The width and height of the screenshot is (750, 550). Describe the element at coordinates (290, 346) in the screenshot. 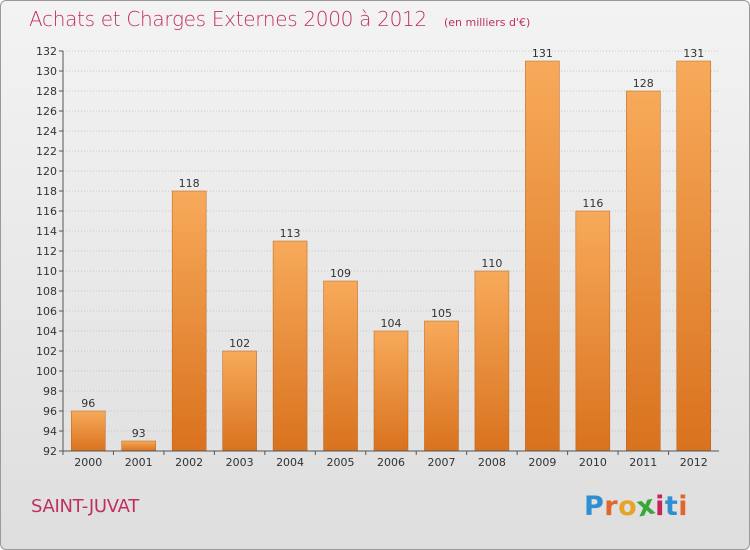

I see `bar-2004` at that location.